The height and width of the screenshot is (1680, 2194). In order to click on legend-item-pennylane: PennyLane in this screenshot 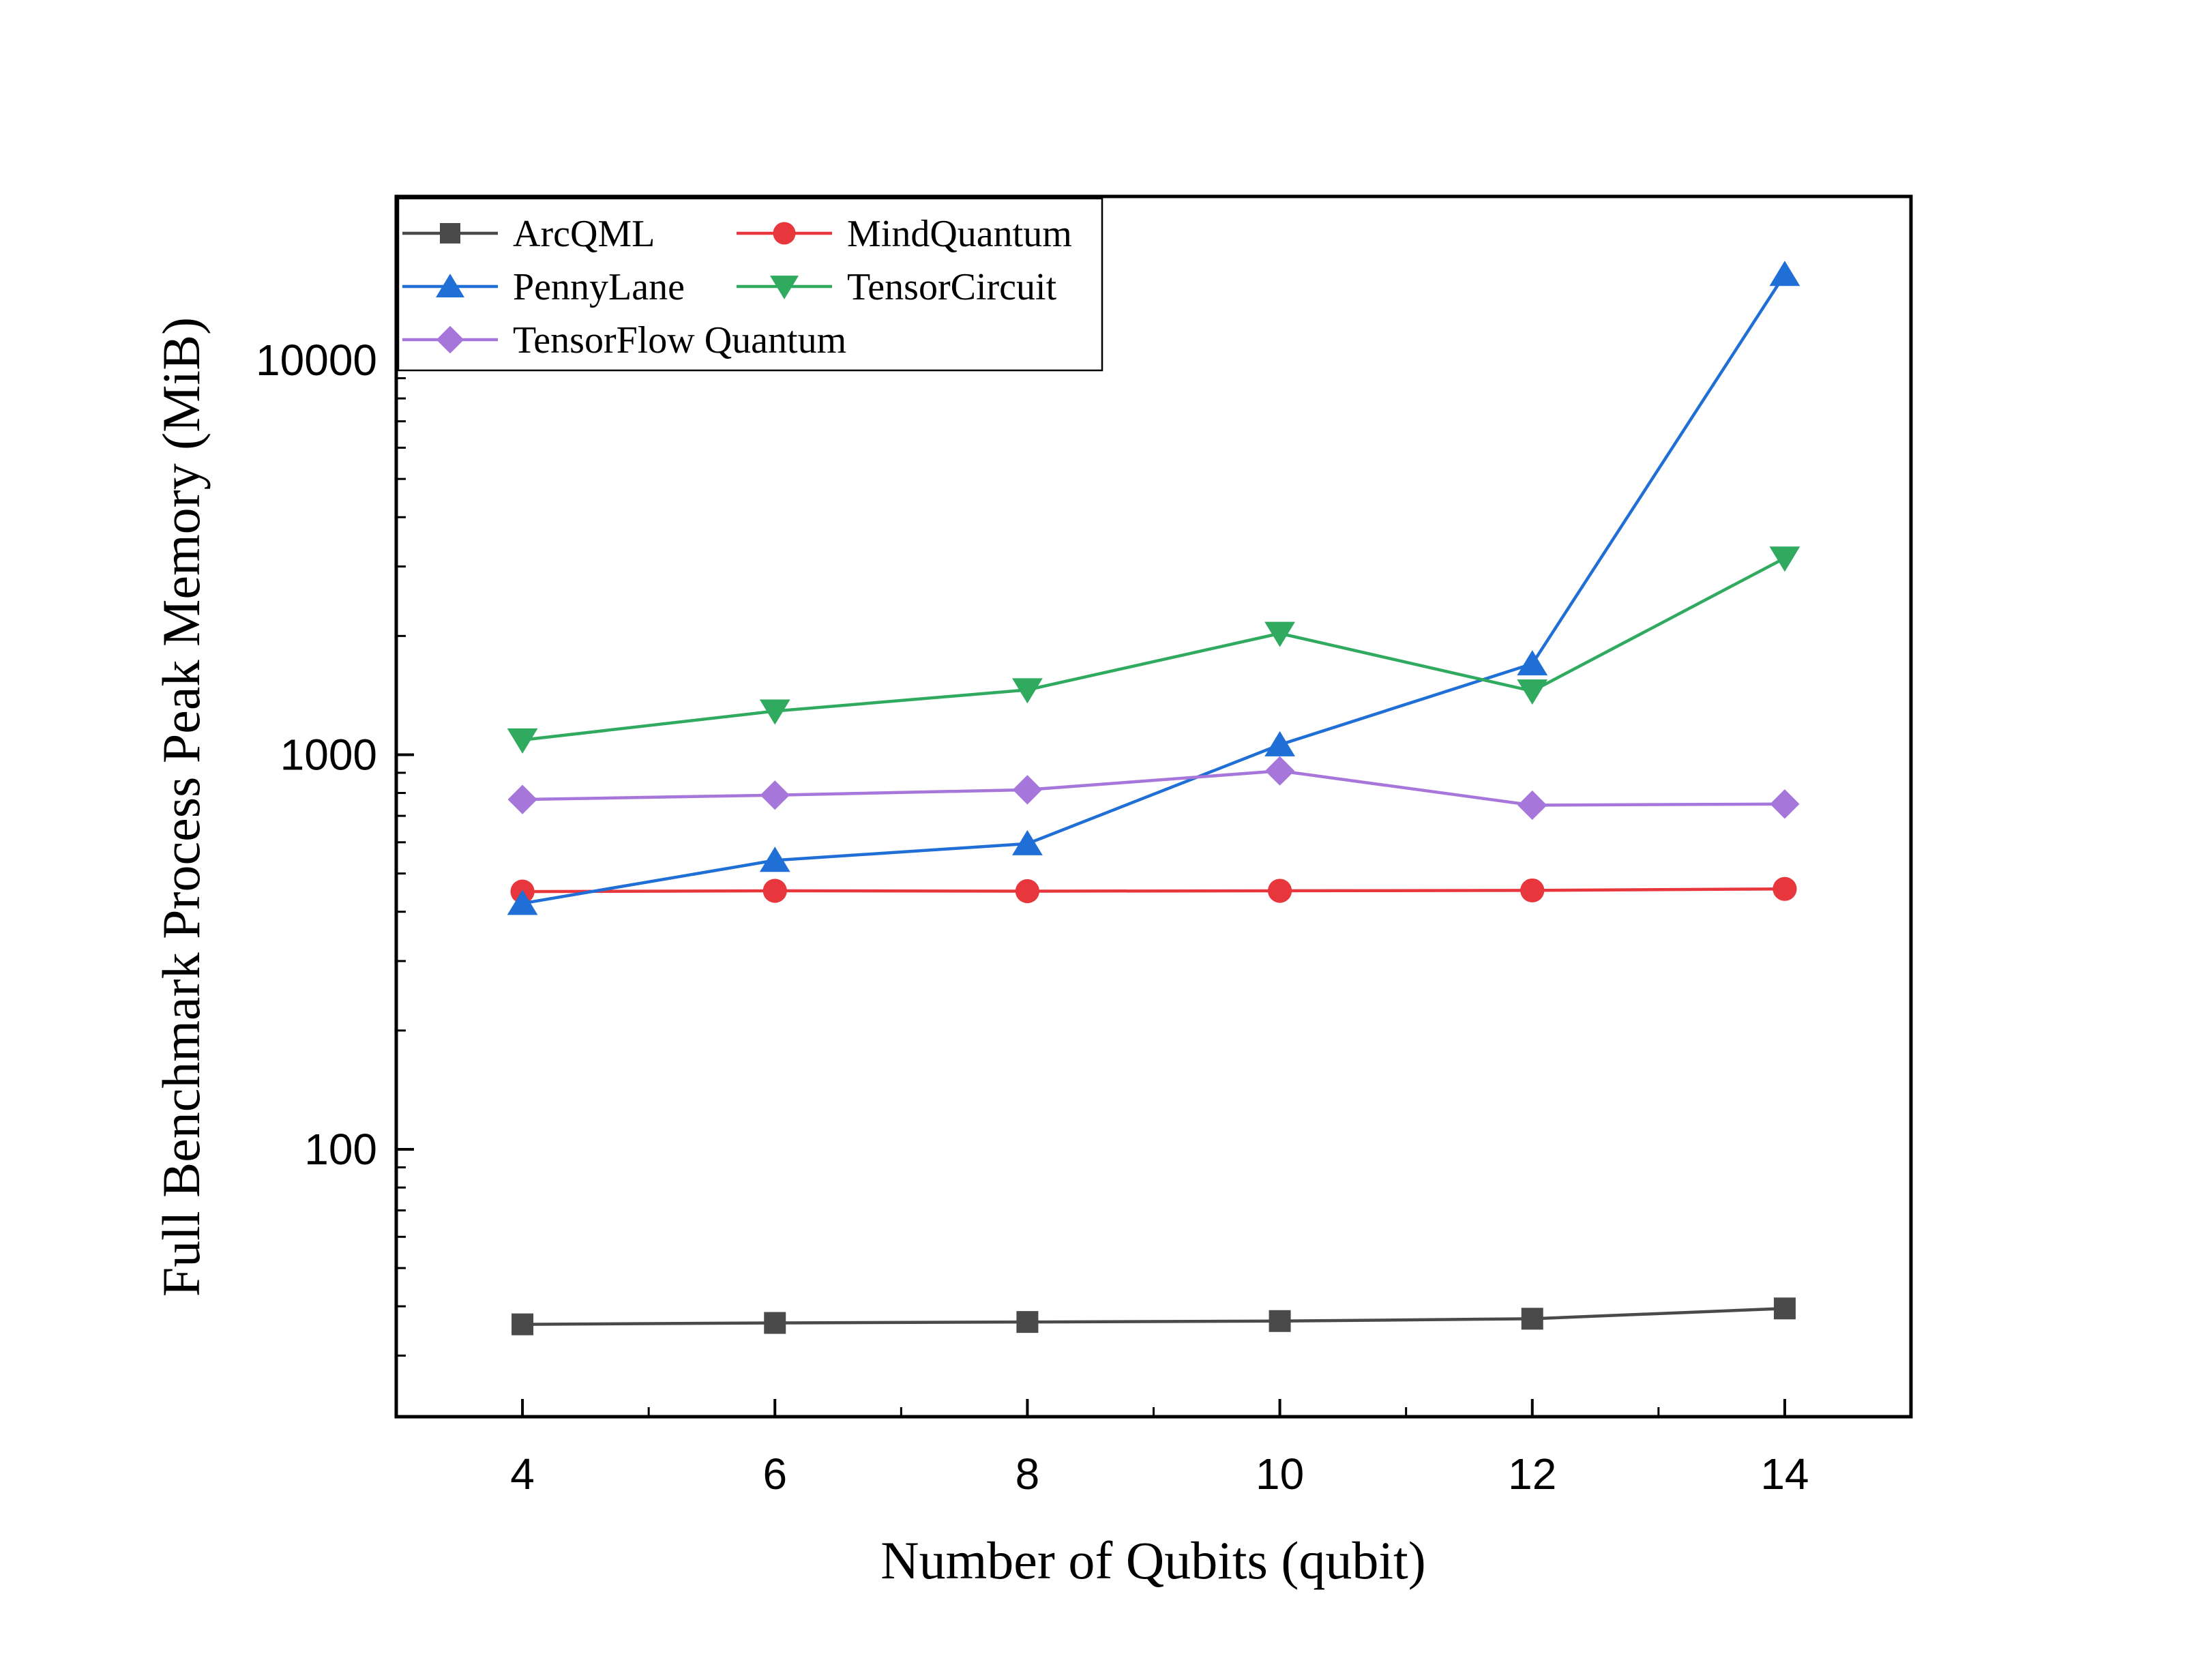, I will do `click(543, 287)`.